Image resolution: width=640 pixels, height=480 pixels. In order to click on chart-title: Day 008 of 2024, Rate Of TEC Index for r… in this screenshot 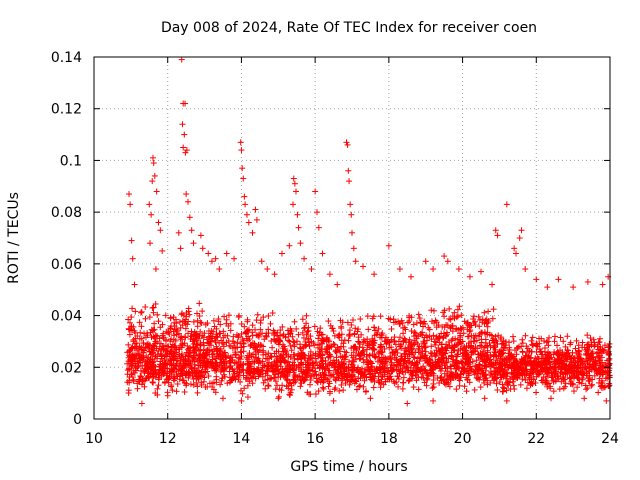, I will do `click(349, 28)`.